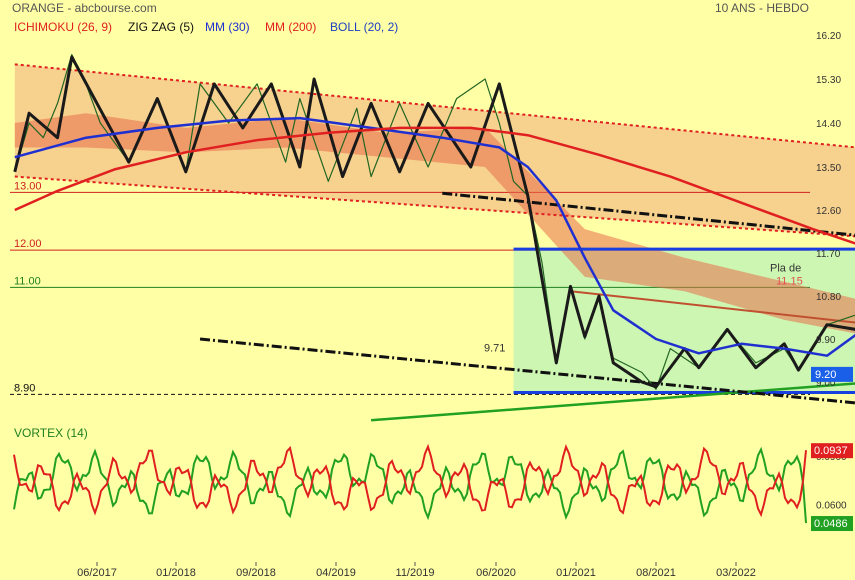  I want to click on level-label: 13.00, so click(28, 186).